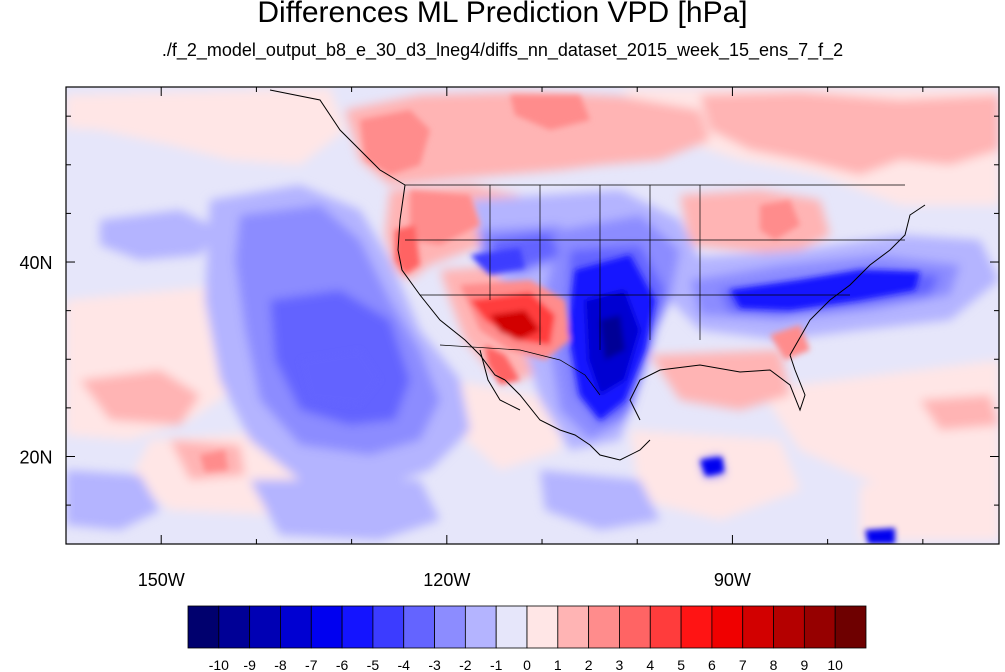  Describe the element at coordinates (161, 580) in the screenshot. I see `lon-tick-label: 150W` at that location.